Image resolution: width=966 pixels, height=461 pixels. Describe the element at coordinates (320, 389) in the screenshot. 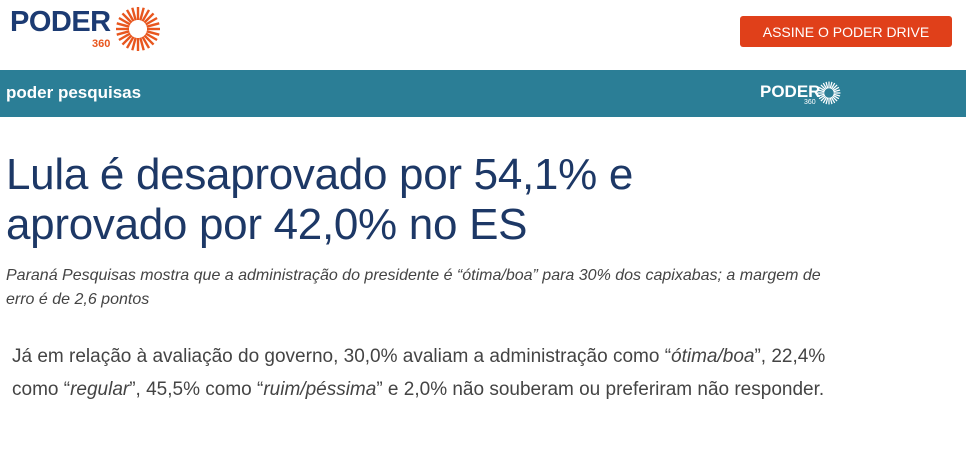

I see `body-emphasis: ruim/péssima` at that location.